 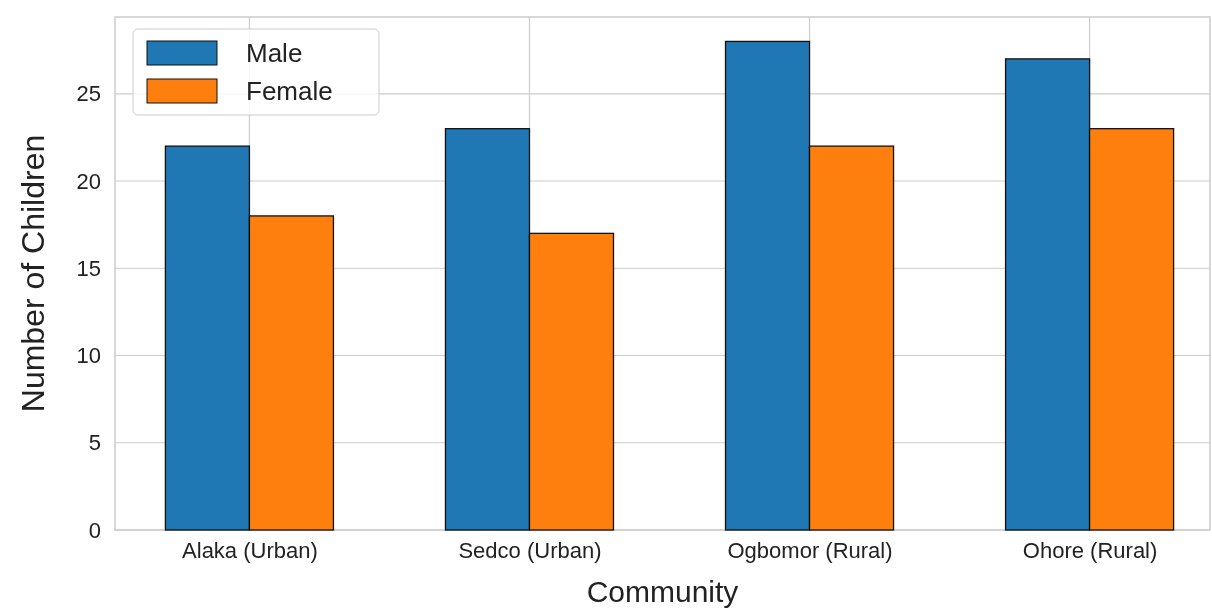 What do you see at coordinates (94, 530) in the screenshot?
I see `y-tick-label: 0` at bounding box center [94, 530].